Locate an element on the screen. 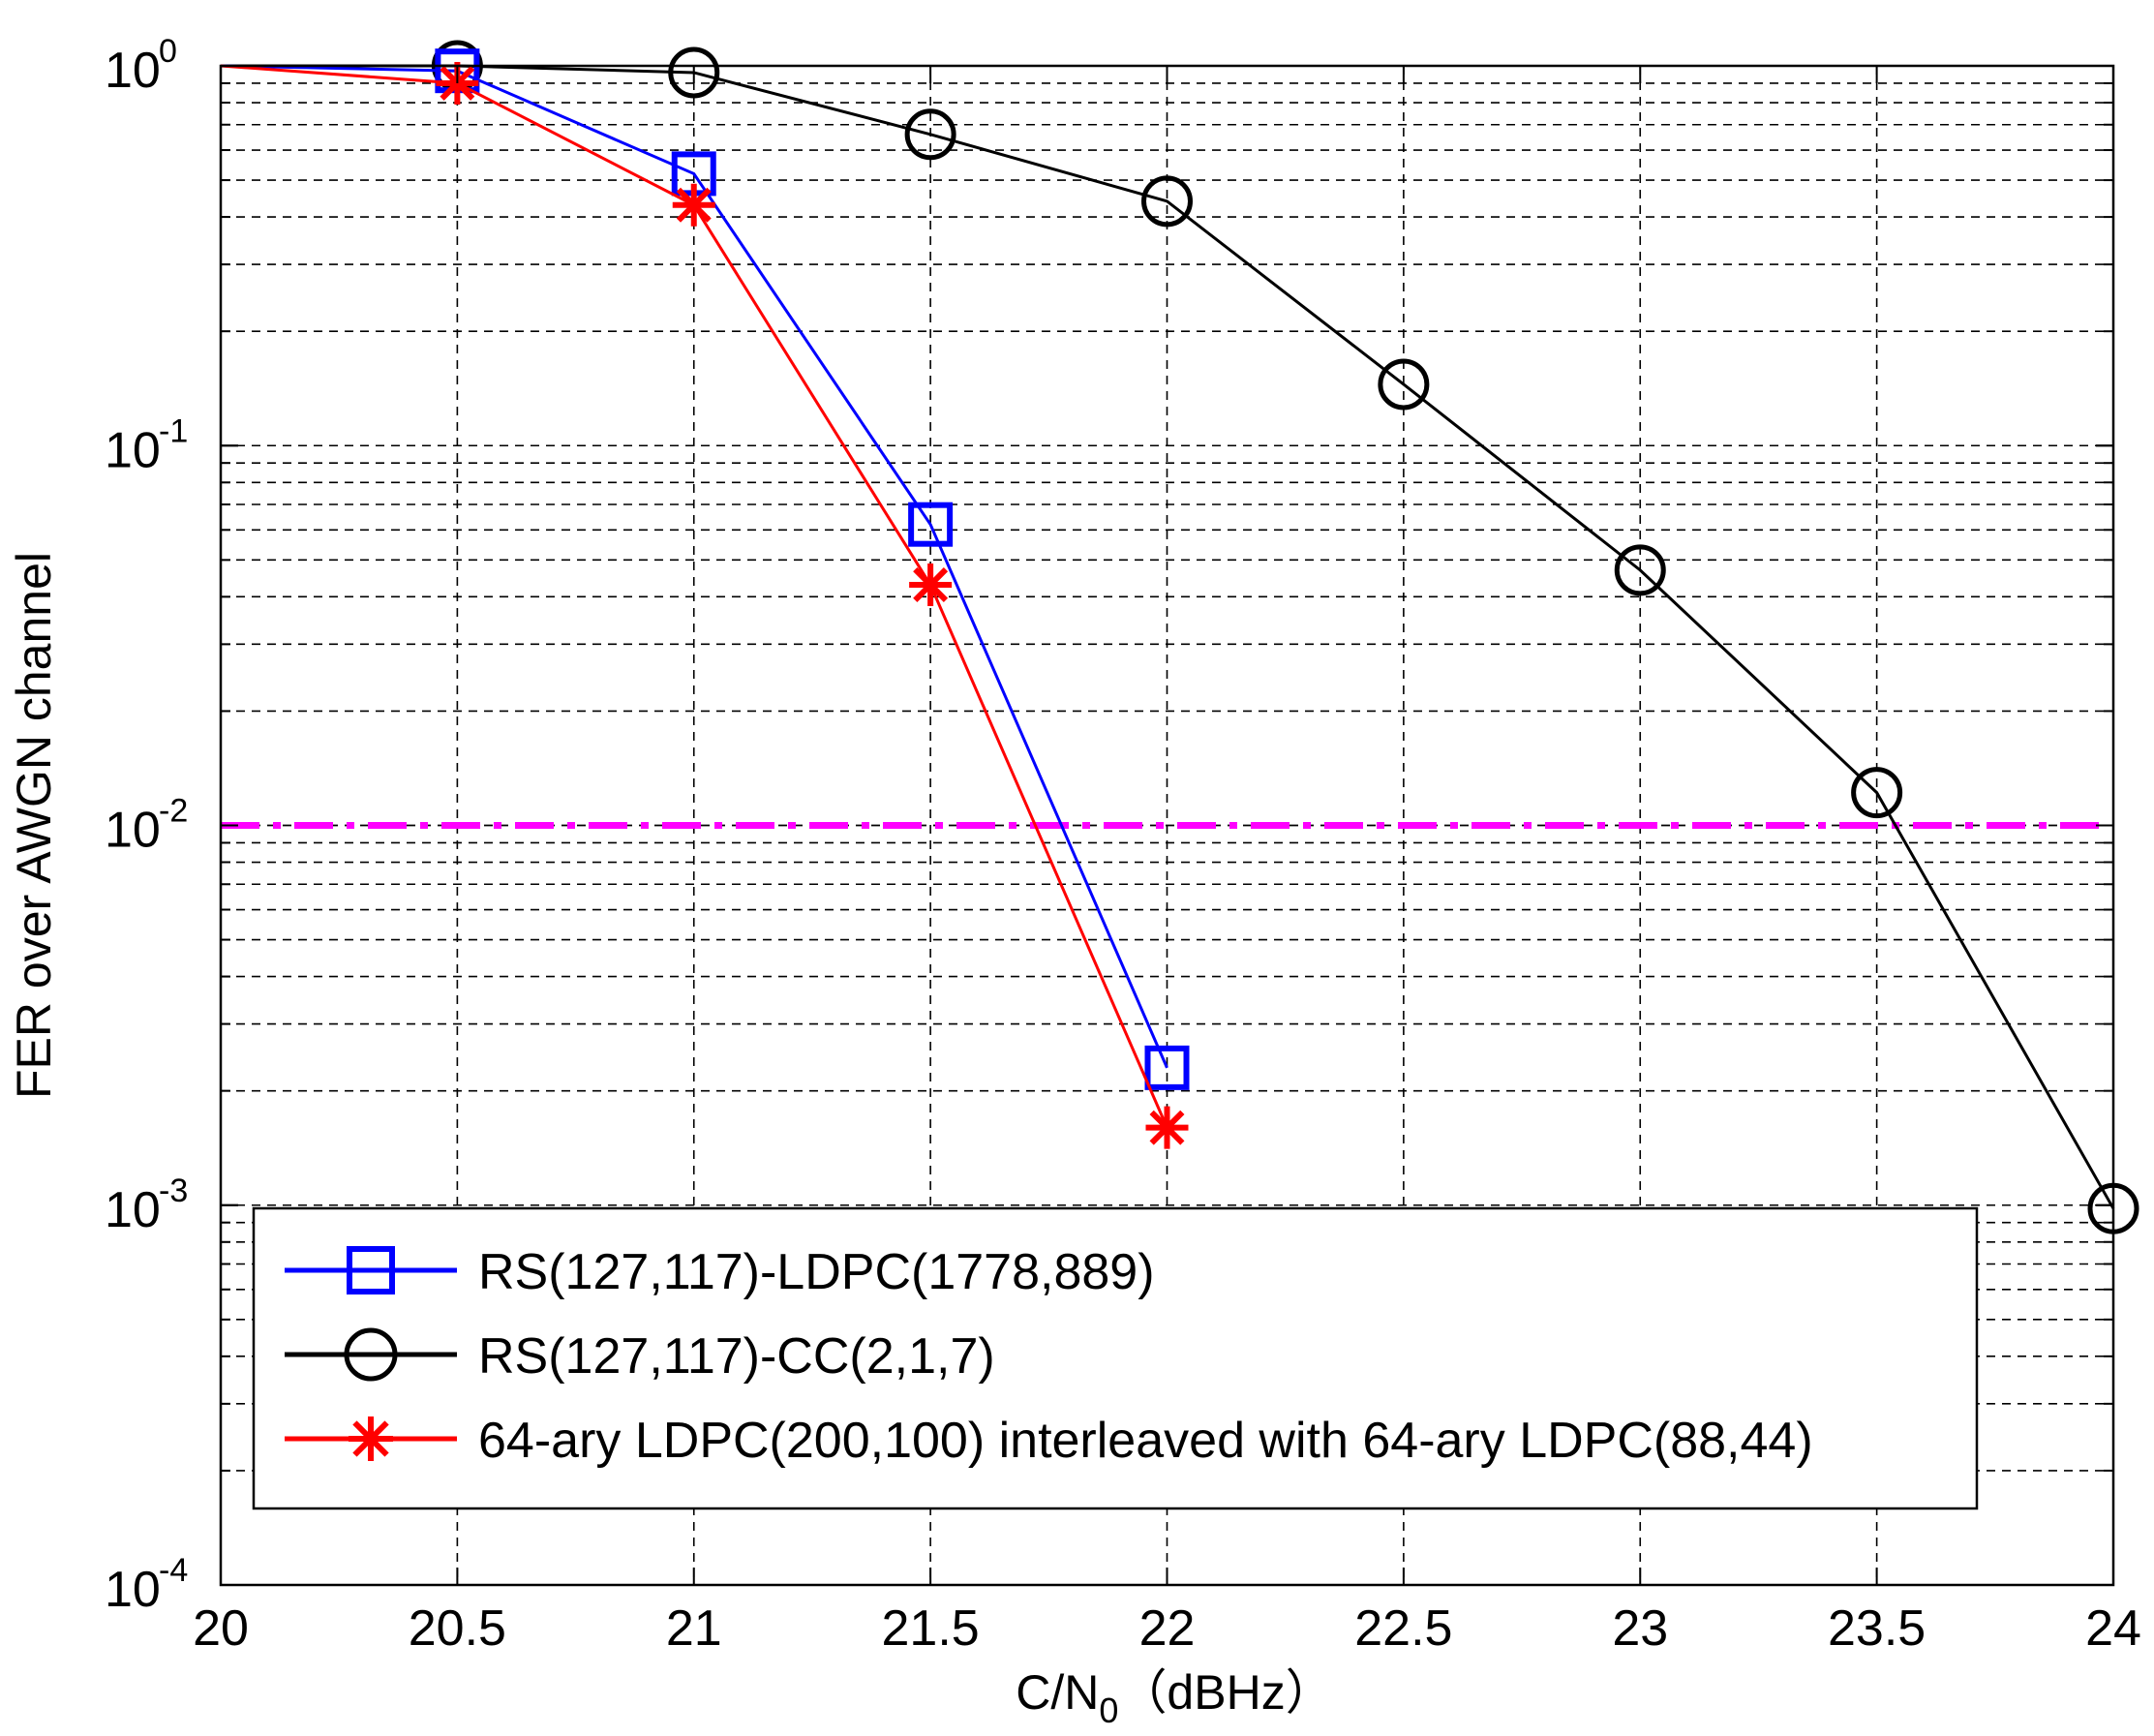 This screenshot has width=2154, height=1736. y-tick-label-exponent: -3 is located at coordinates (173, 1191).